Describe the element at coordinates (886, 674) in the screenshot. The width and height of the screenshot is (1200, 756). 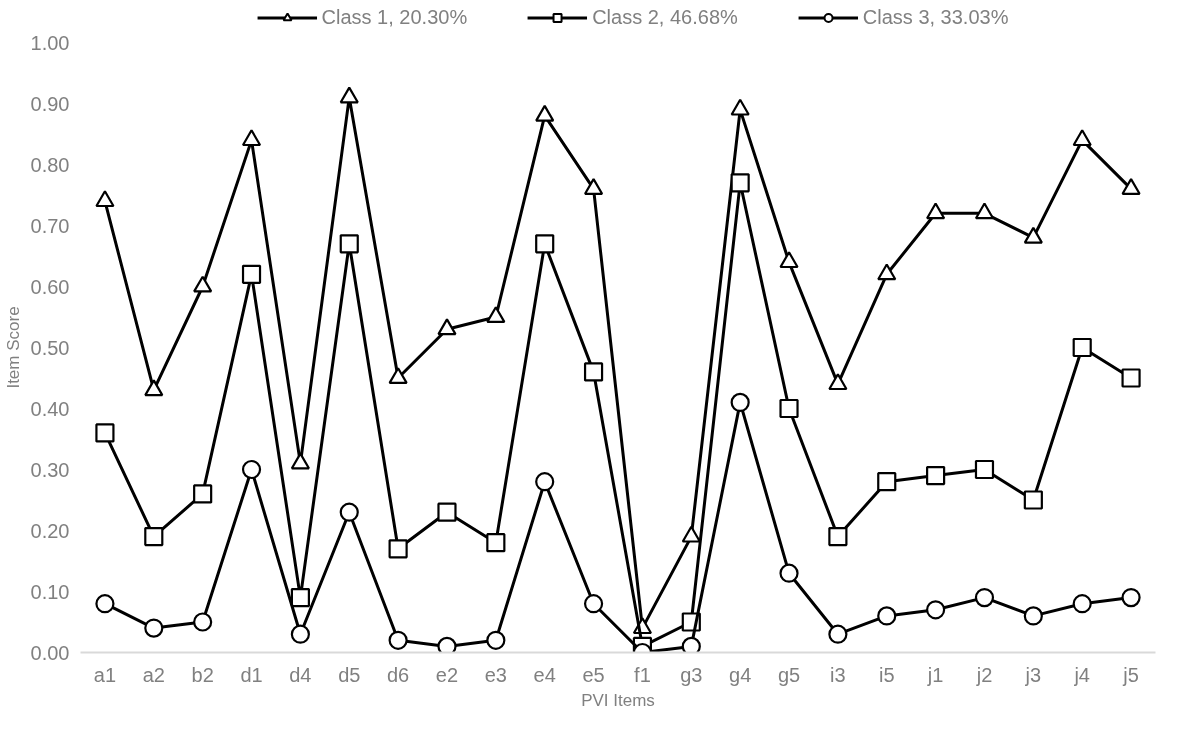
I see `x-tick-label: i5` at that location.